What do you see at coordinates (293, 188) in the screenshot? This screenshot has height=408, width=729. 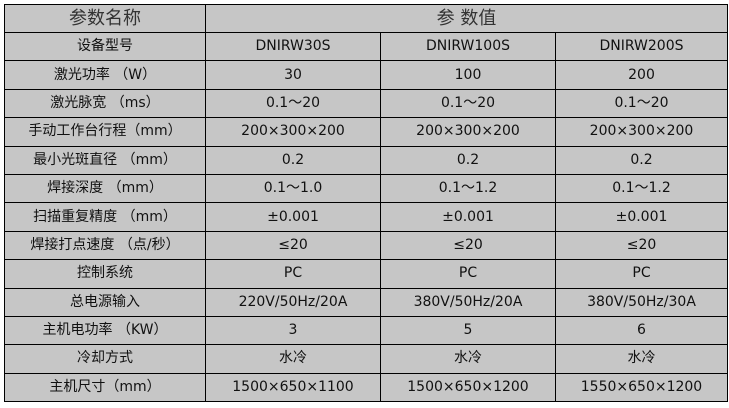 I see `cell-value: 0.1～1.0` at bounding box center [293, 188].